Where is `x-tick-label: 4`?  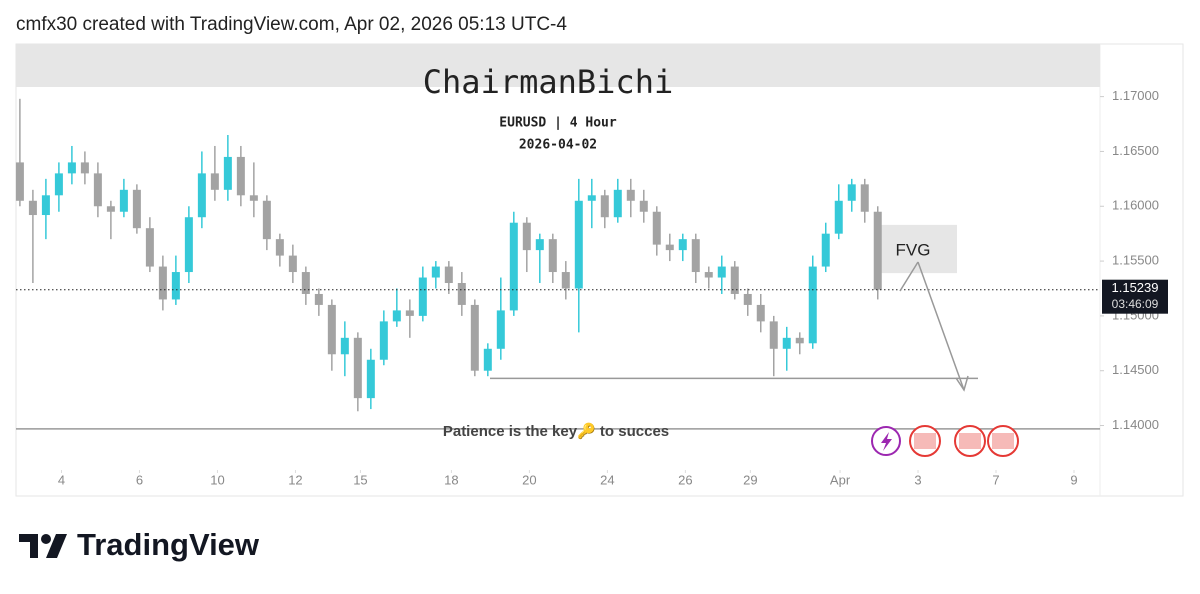 x-tick-label: 4 is located at coordinates (61, 479).